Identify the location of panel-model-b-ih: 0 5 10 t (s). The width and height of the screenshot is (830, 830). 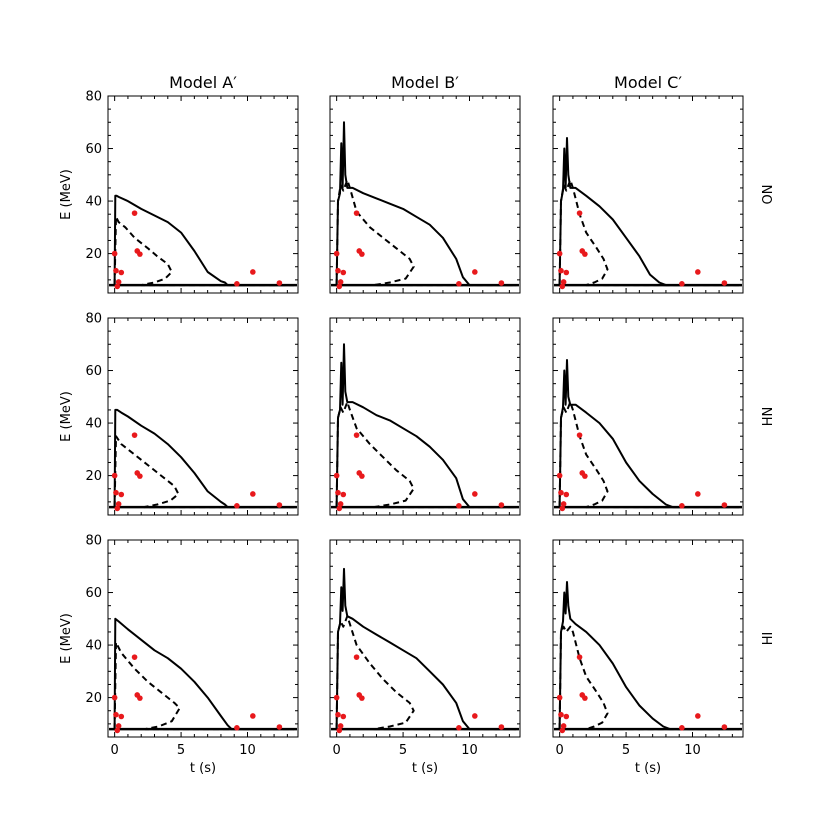
(425, 657).